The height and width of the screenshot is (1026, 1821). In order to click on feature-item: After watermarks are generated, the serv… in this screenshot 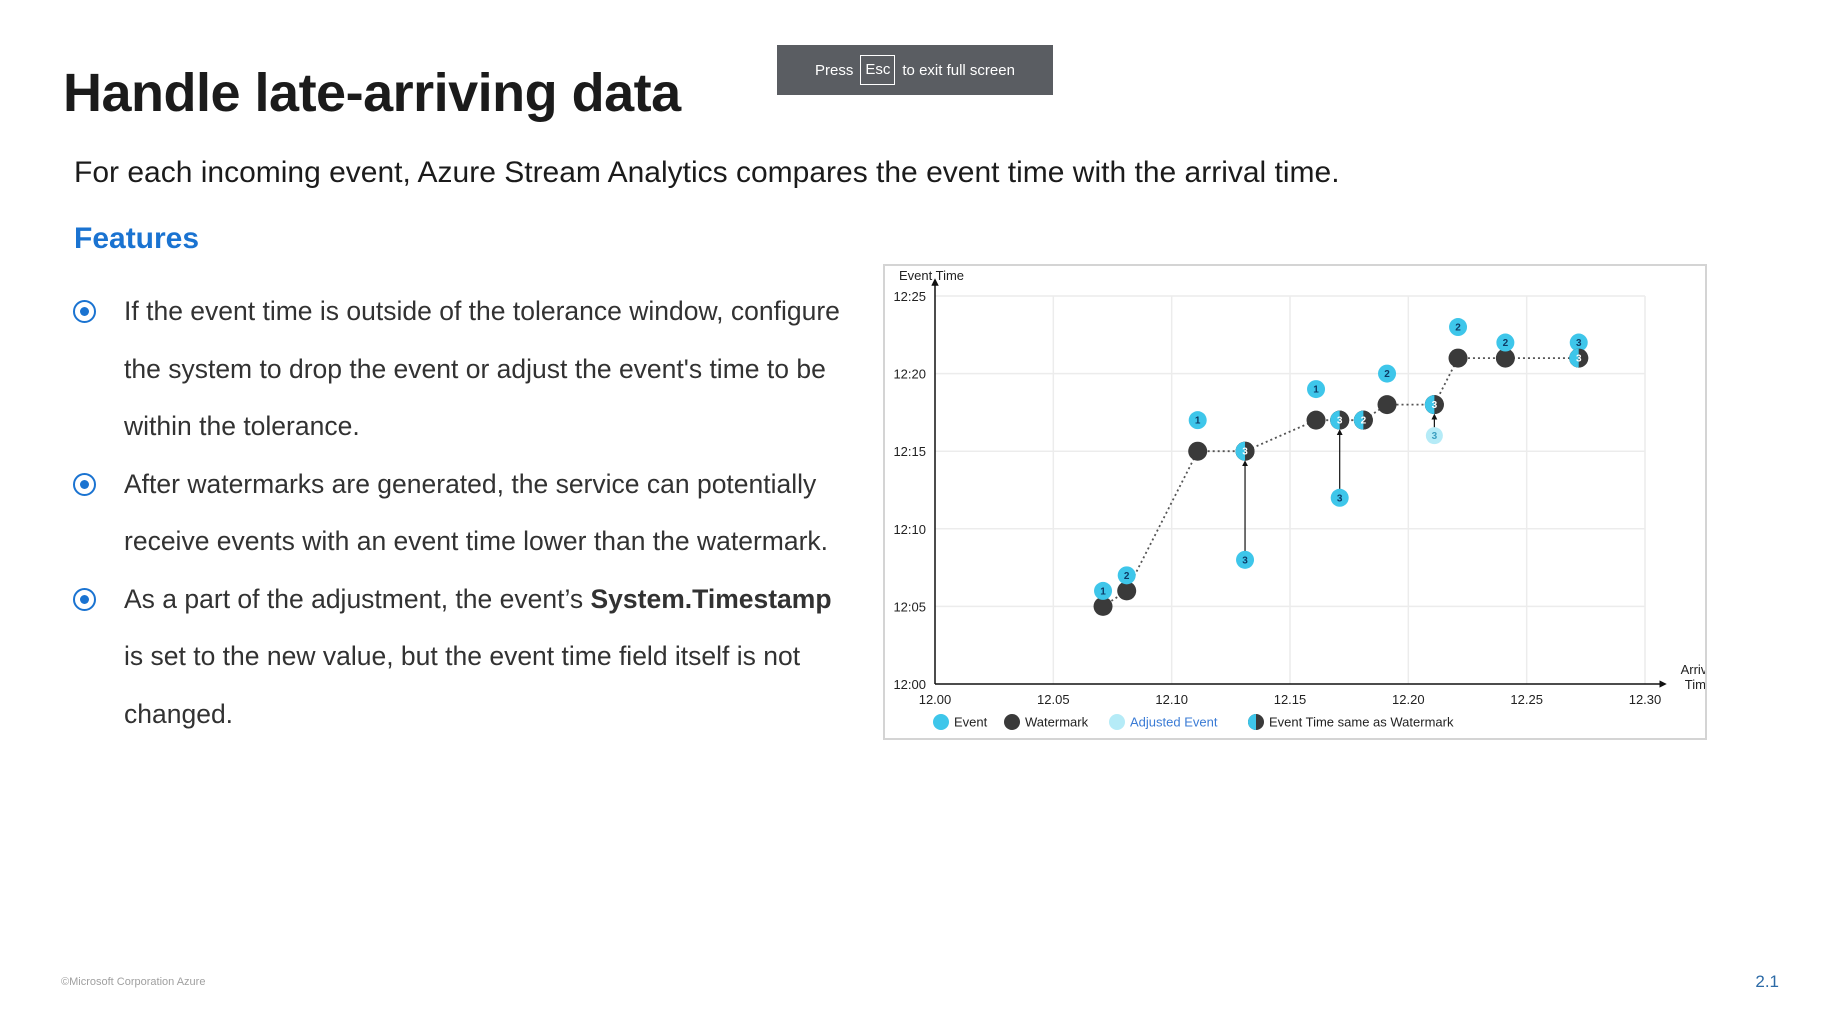, I will do `click(462, 513)`.